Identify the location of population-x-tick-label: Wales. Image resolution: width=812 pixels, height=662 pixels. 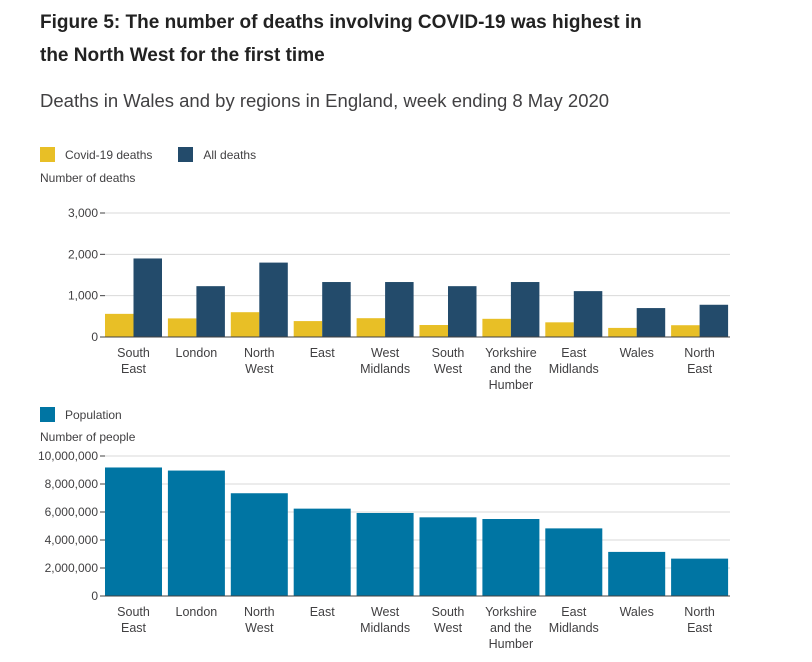
(637, 612).